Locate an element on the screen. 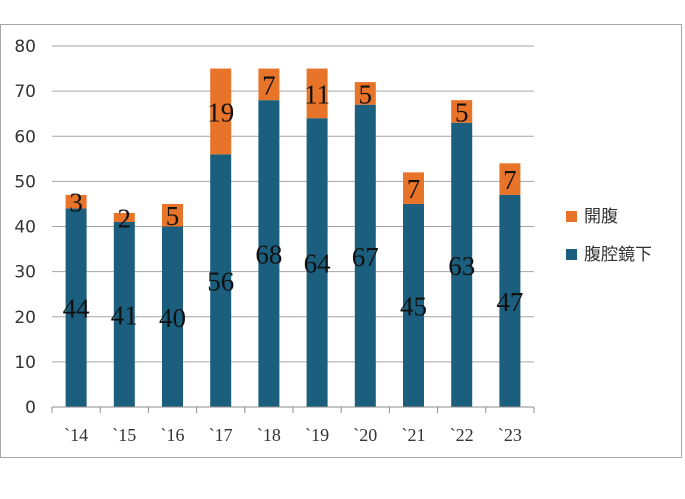  data-label: 68 is located at coordinates (268, 255).